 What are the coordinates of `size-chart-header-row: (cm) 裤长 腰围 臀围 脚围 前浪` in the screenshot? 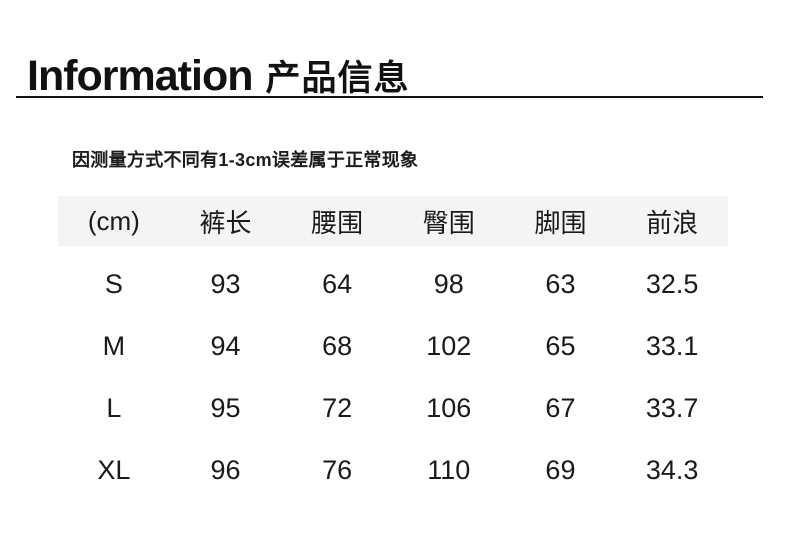 It's located at (393, 221).